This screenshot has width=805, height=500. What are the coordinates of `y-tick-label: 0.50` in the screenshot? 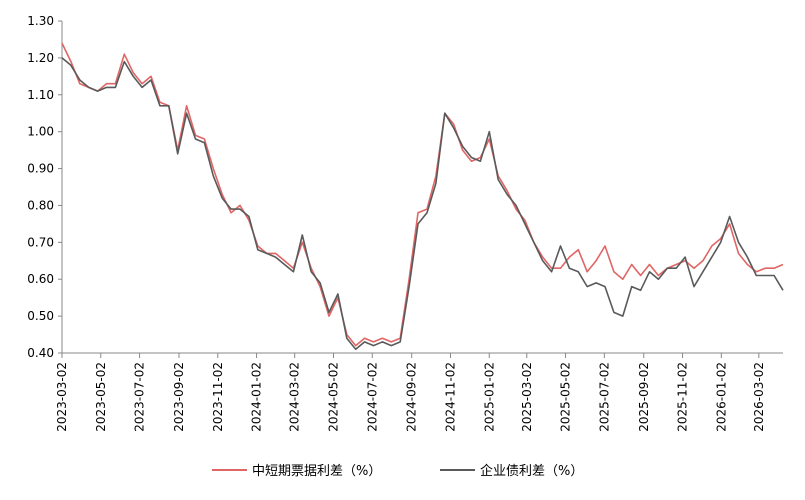 It's located at (40, 316).